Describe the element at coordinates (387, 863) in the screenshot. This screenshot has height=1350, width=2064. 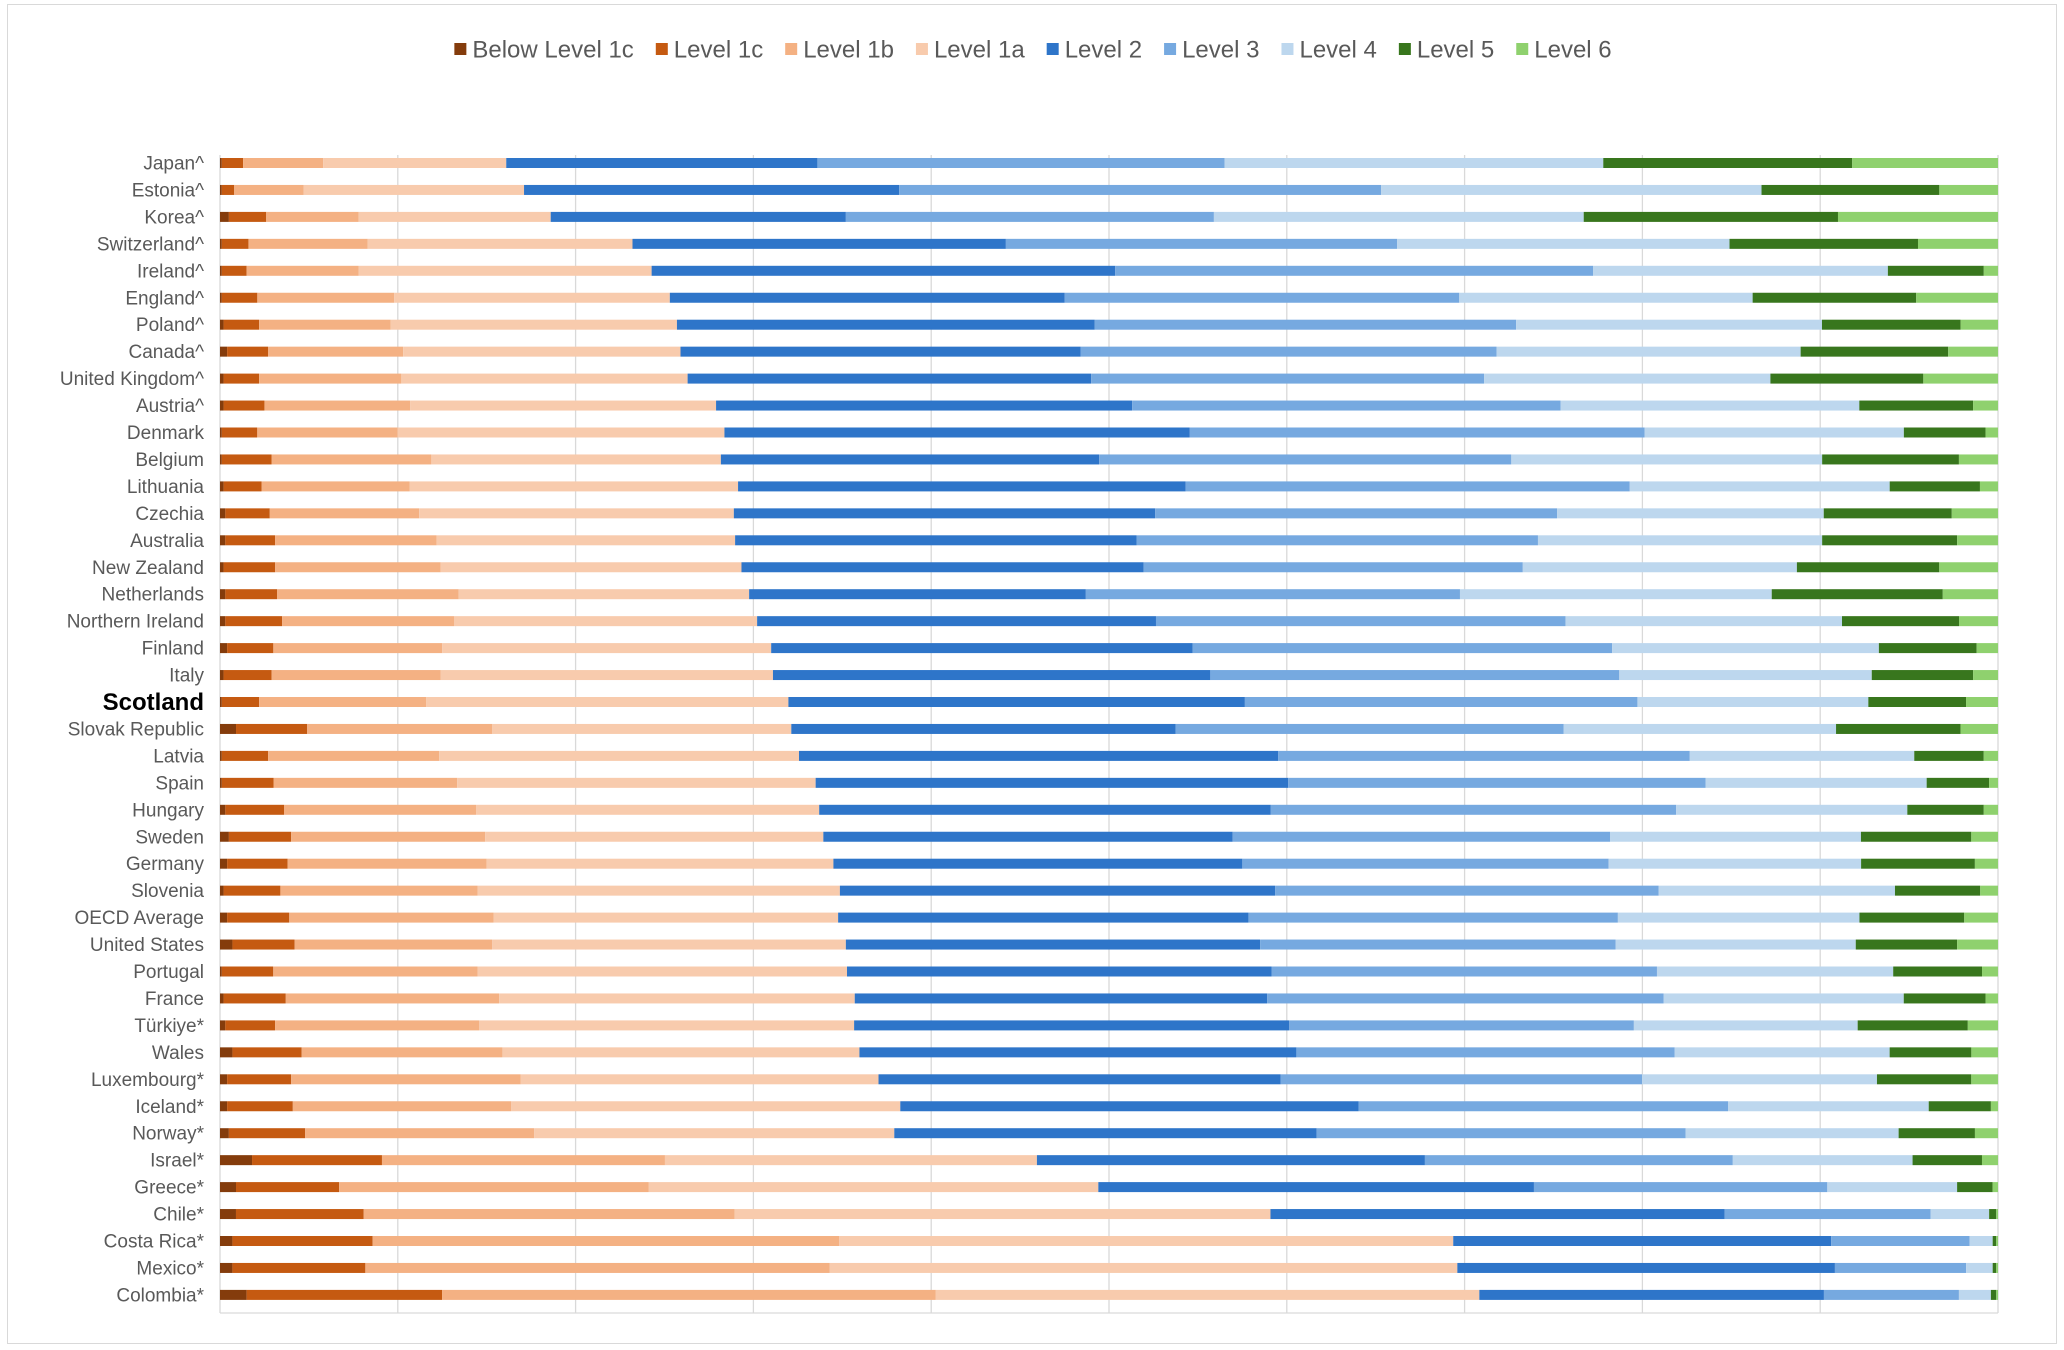
I see `bar-germany-level-1b` at that location.